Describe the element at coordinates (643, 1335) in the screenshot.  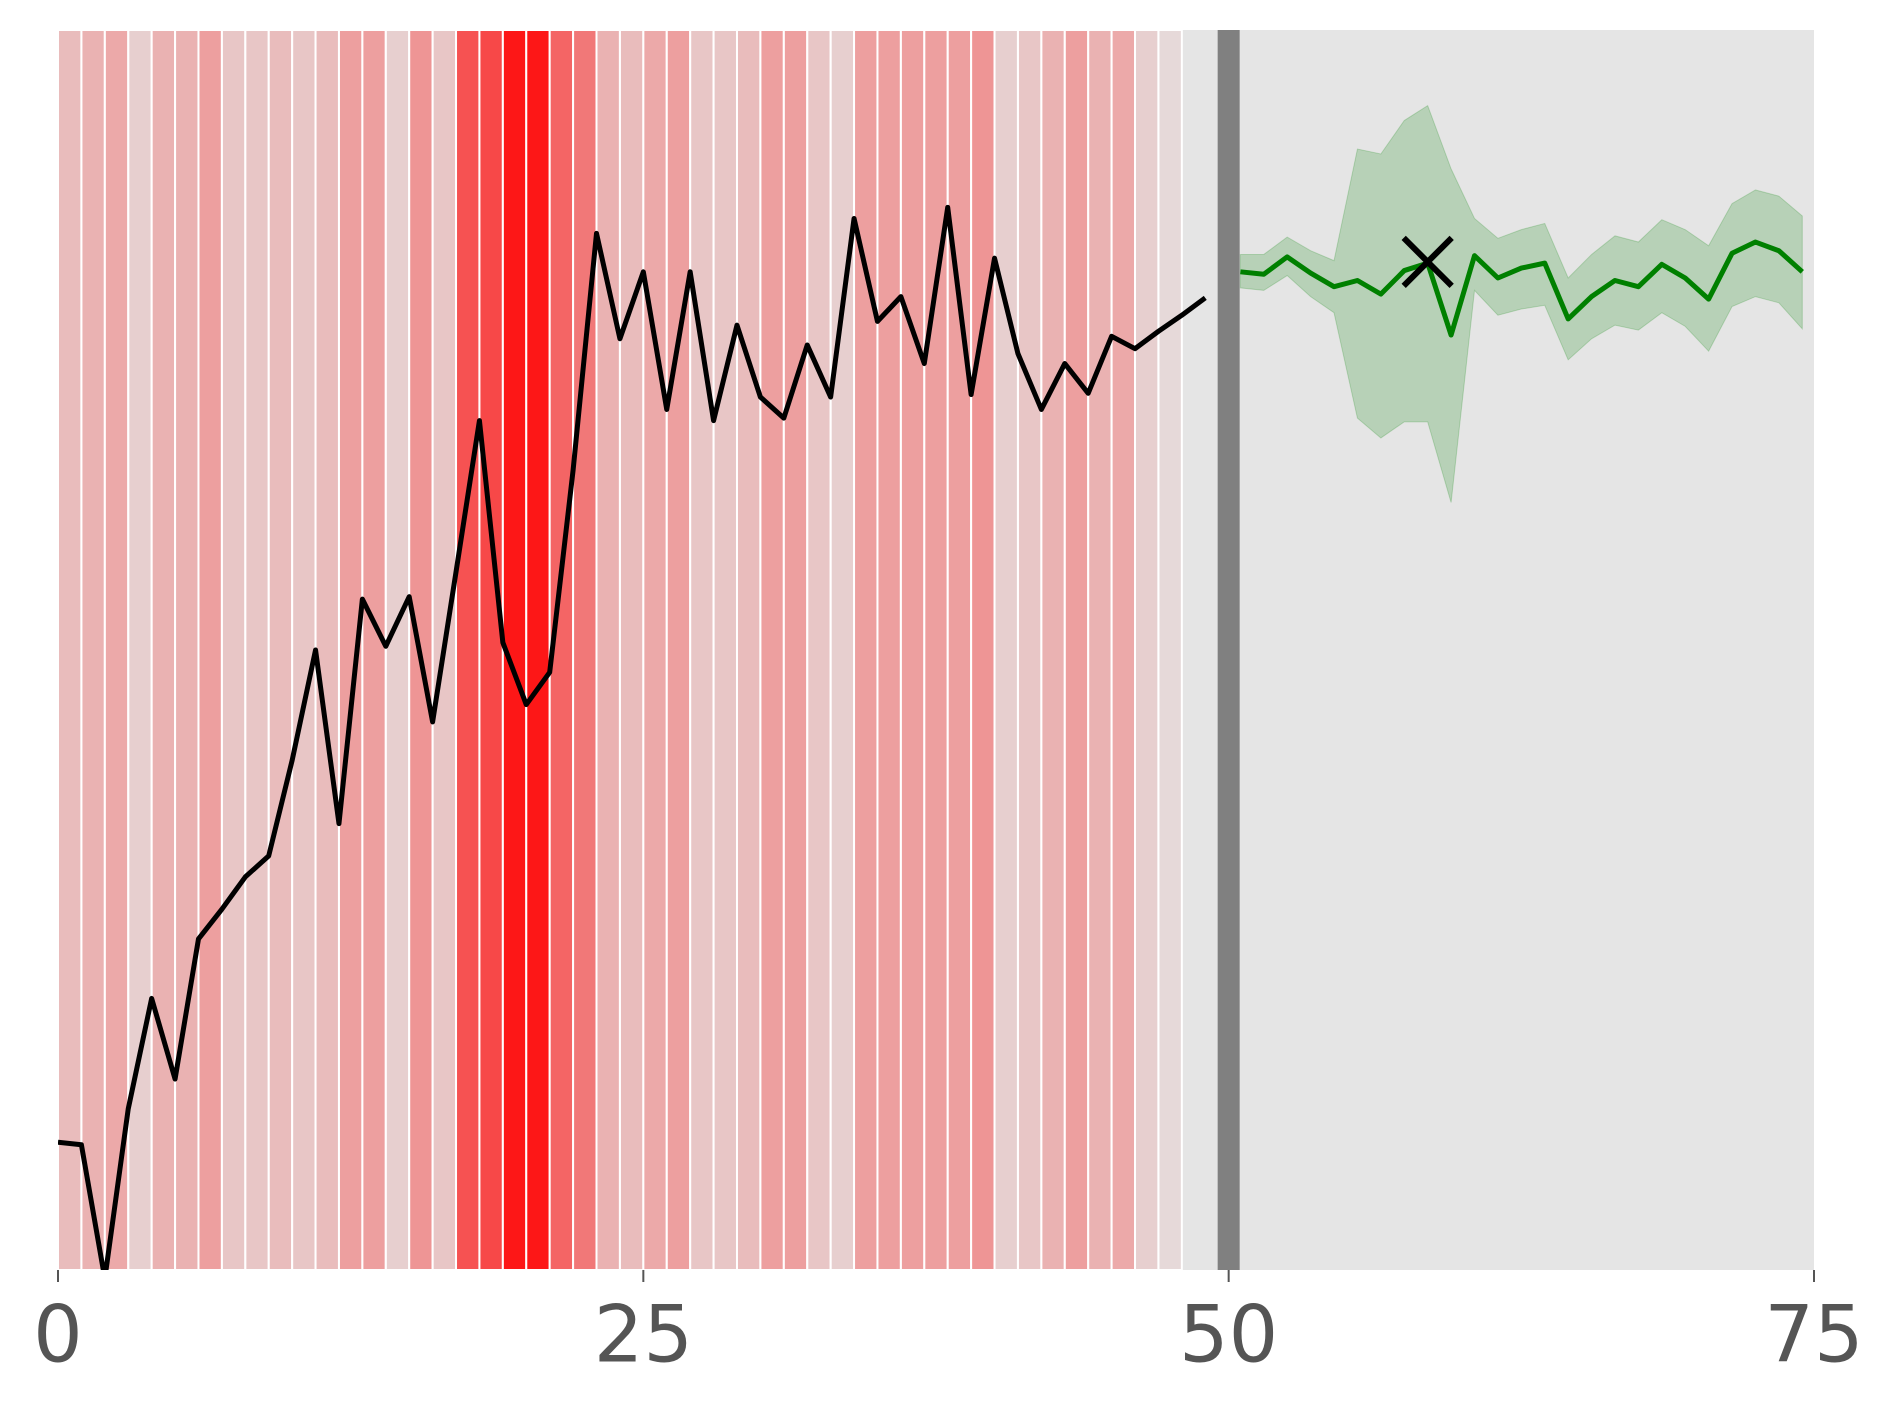
I see `x-tick-label: 25` at that location.